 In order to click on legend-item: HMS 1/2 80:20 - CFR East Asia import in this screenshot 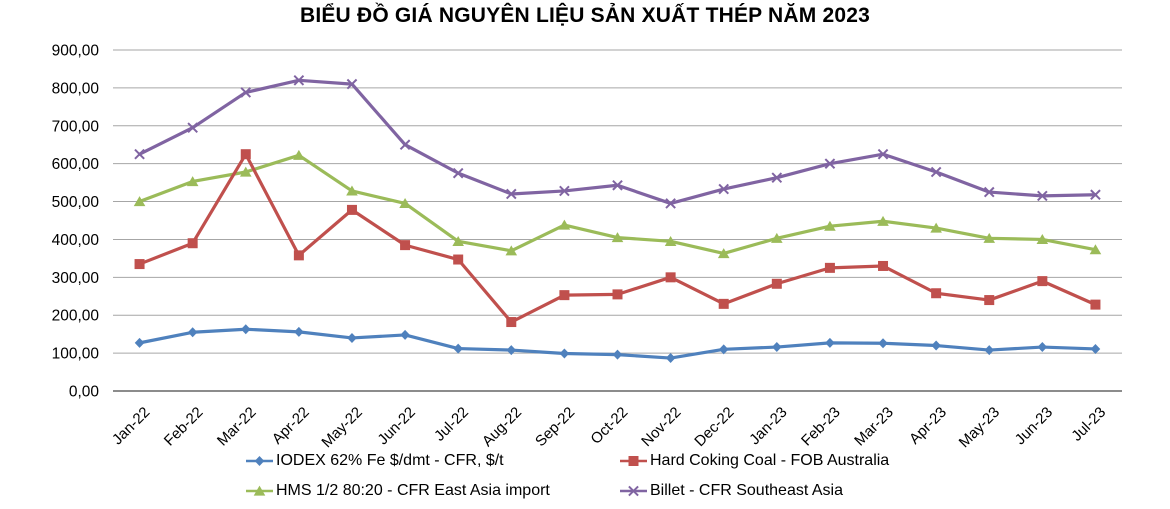, I will do `click(433, 491)`.